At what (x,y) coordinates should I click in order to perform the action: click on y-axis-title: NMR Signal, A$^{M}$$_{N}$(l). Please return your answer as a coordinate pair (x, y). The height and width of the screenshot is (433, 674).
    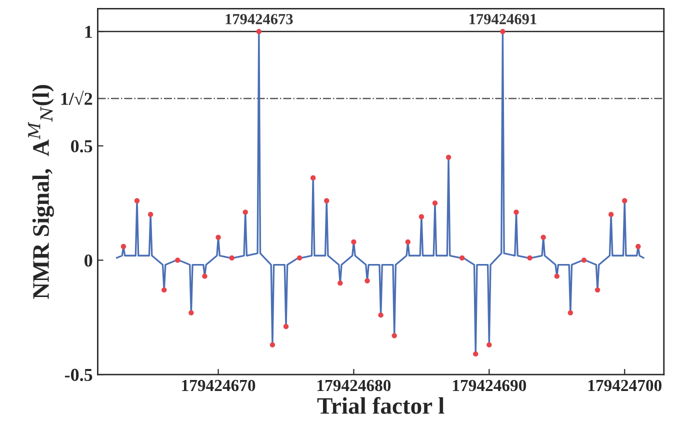
    Looking at the image, I should click on (41, 192).